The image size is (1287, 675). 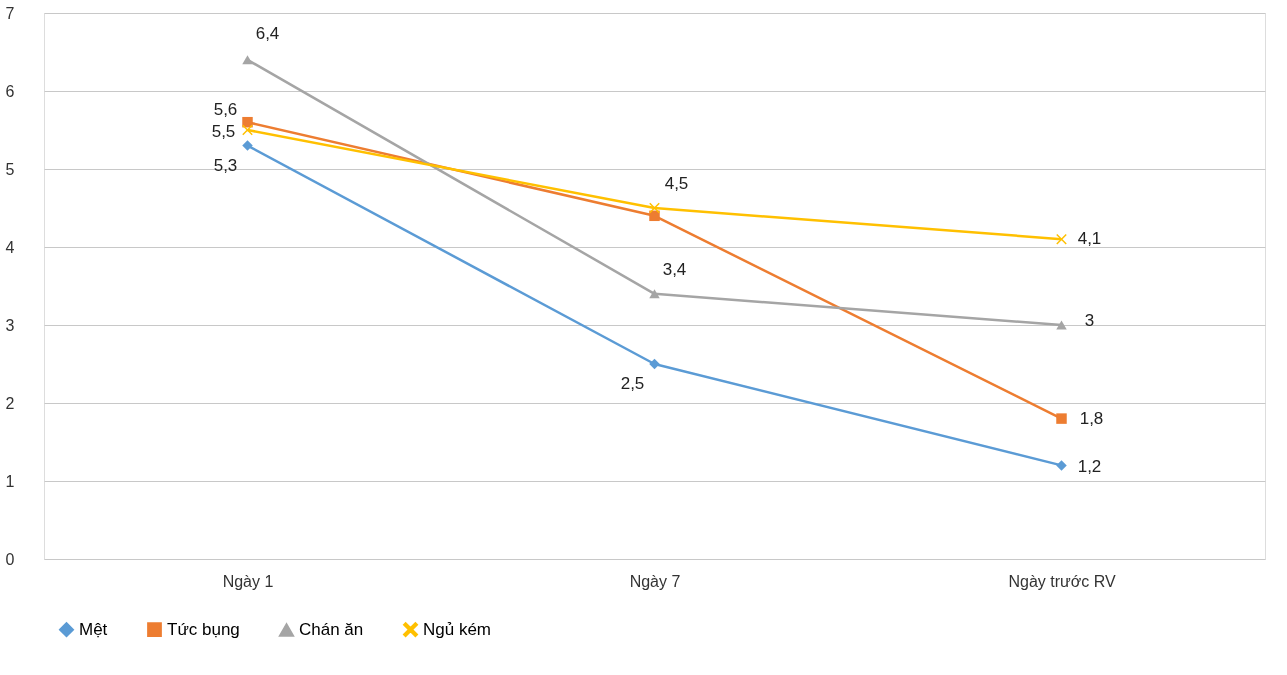 I want to click on legend-label: Tức bụng, so click(x=203, y=629).